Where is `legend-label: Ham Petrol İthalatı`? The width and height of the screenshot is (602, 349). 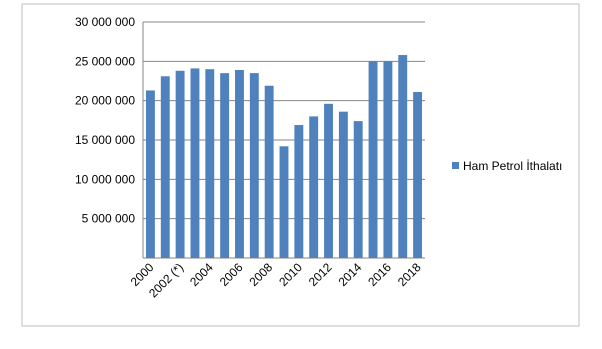
legend-label: Ham Petrol İthalatı is located at coordinates (512, 166).